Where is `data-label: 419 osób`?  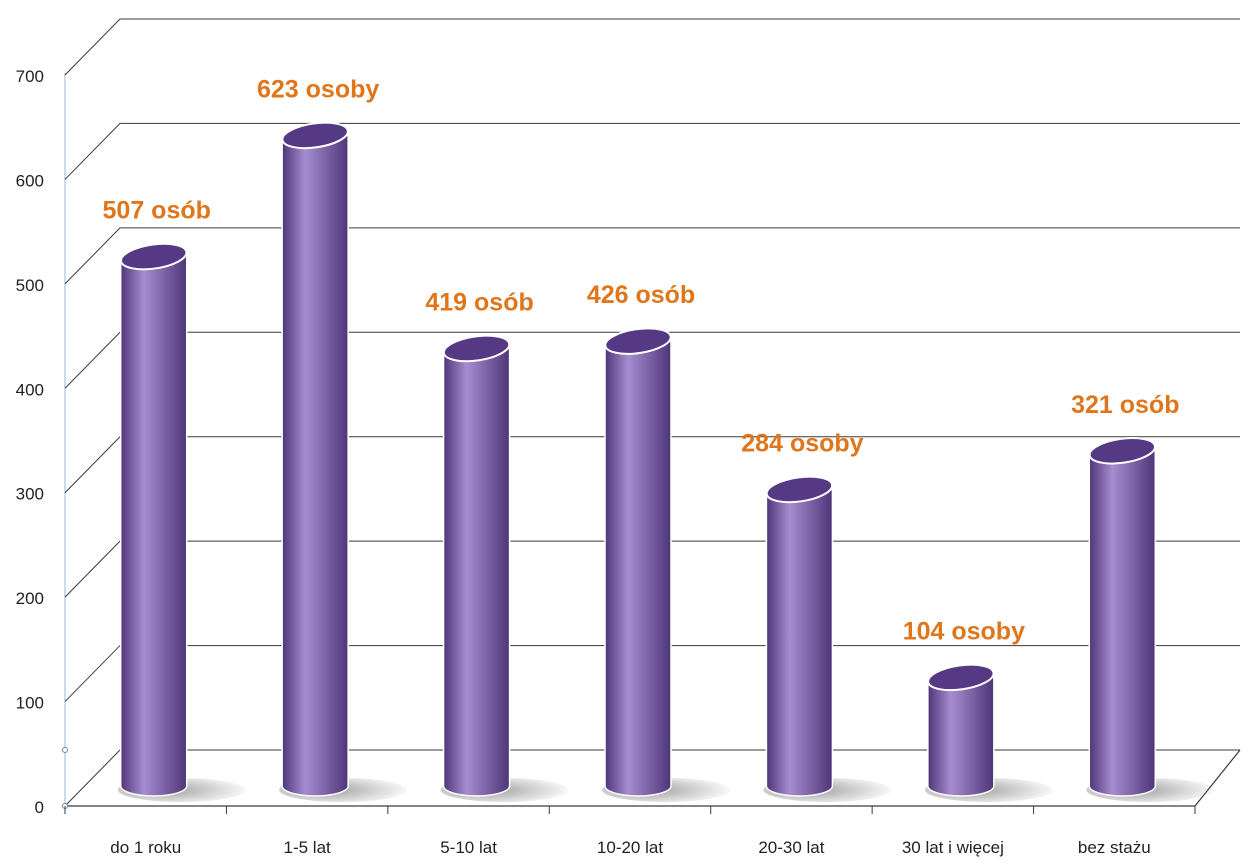 data-label: 419 osób is located at coordinates (479, 302).